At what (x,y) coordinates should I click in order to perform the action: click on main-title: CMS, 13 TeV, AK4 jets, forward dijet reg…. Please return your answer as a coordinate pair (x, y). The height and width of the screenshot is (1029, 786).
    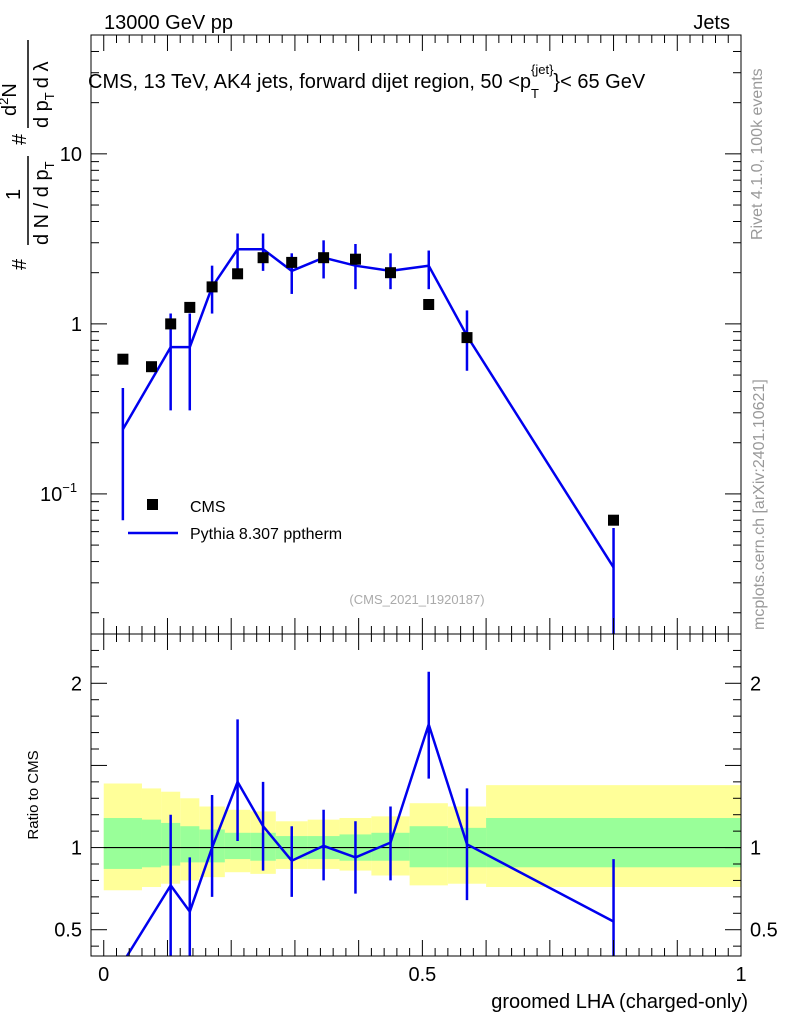
    Looking at the image, I should click on (367, 81).